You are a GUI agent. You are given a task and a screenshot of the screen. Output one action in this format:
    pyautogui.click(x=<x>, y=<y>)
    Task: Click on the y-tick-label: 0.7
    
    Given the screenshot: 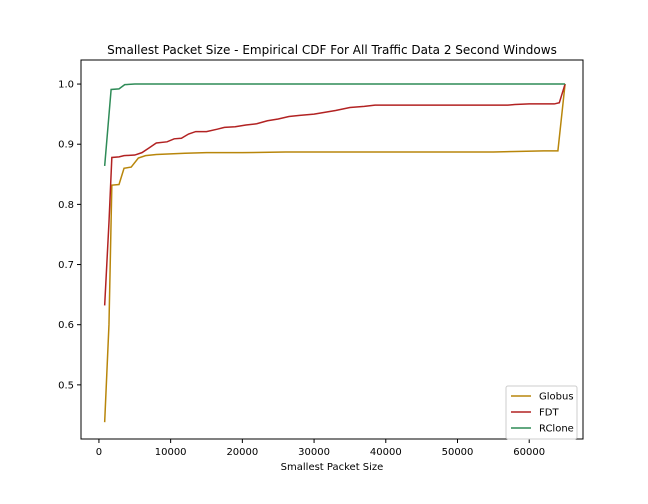 What is the action you would take?
    pyautogui.click(x=66, y=265)
    